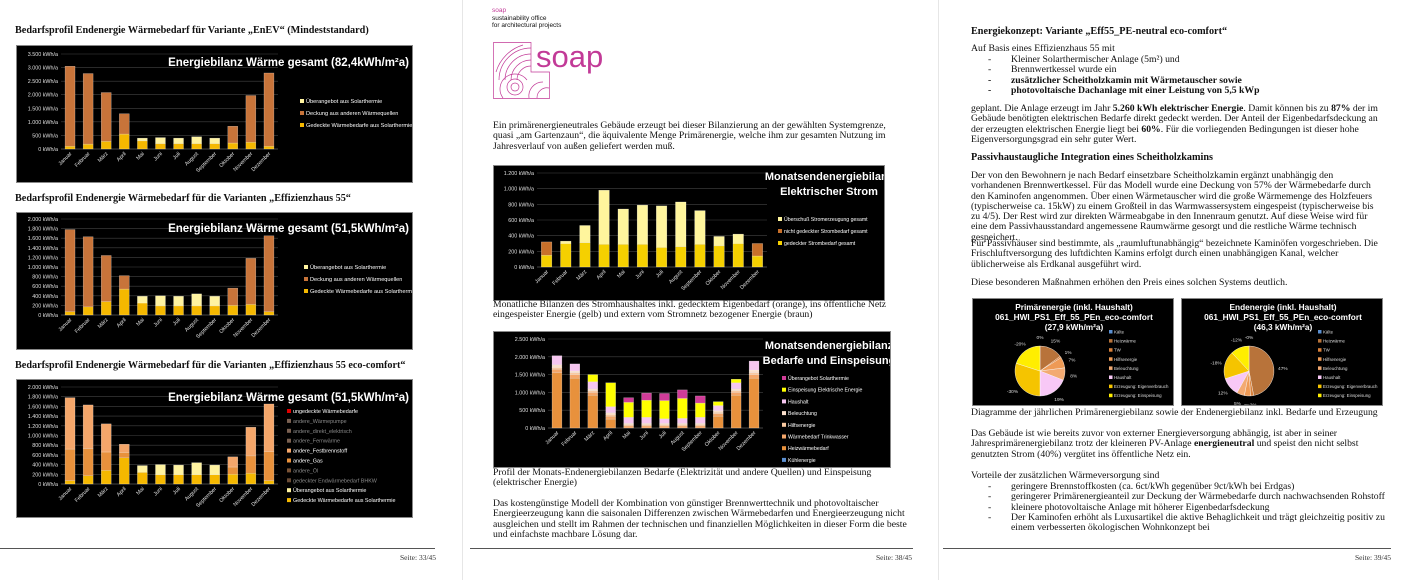 This screenshot has height=580, width=1407. What do you see at coordinates (521, 221) in the screenshot?
I see `y-tick-label: 600 kWh/a` at bounding box center [521, 221].